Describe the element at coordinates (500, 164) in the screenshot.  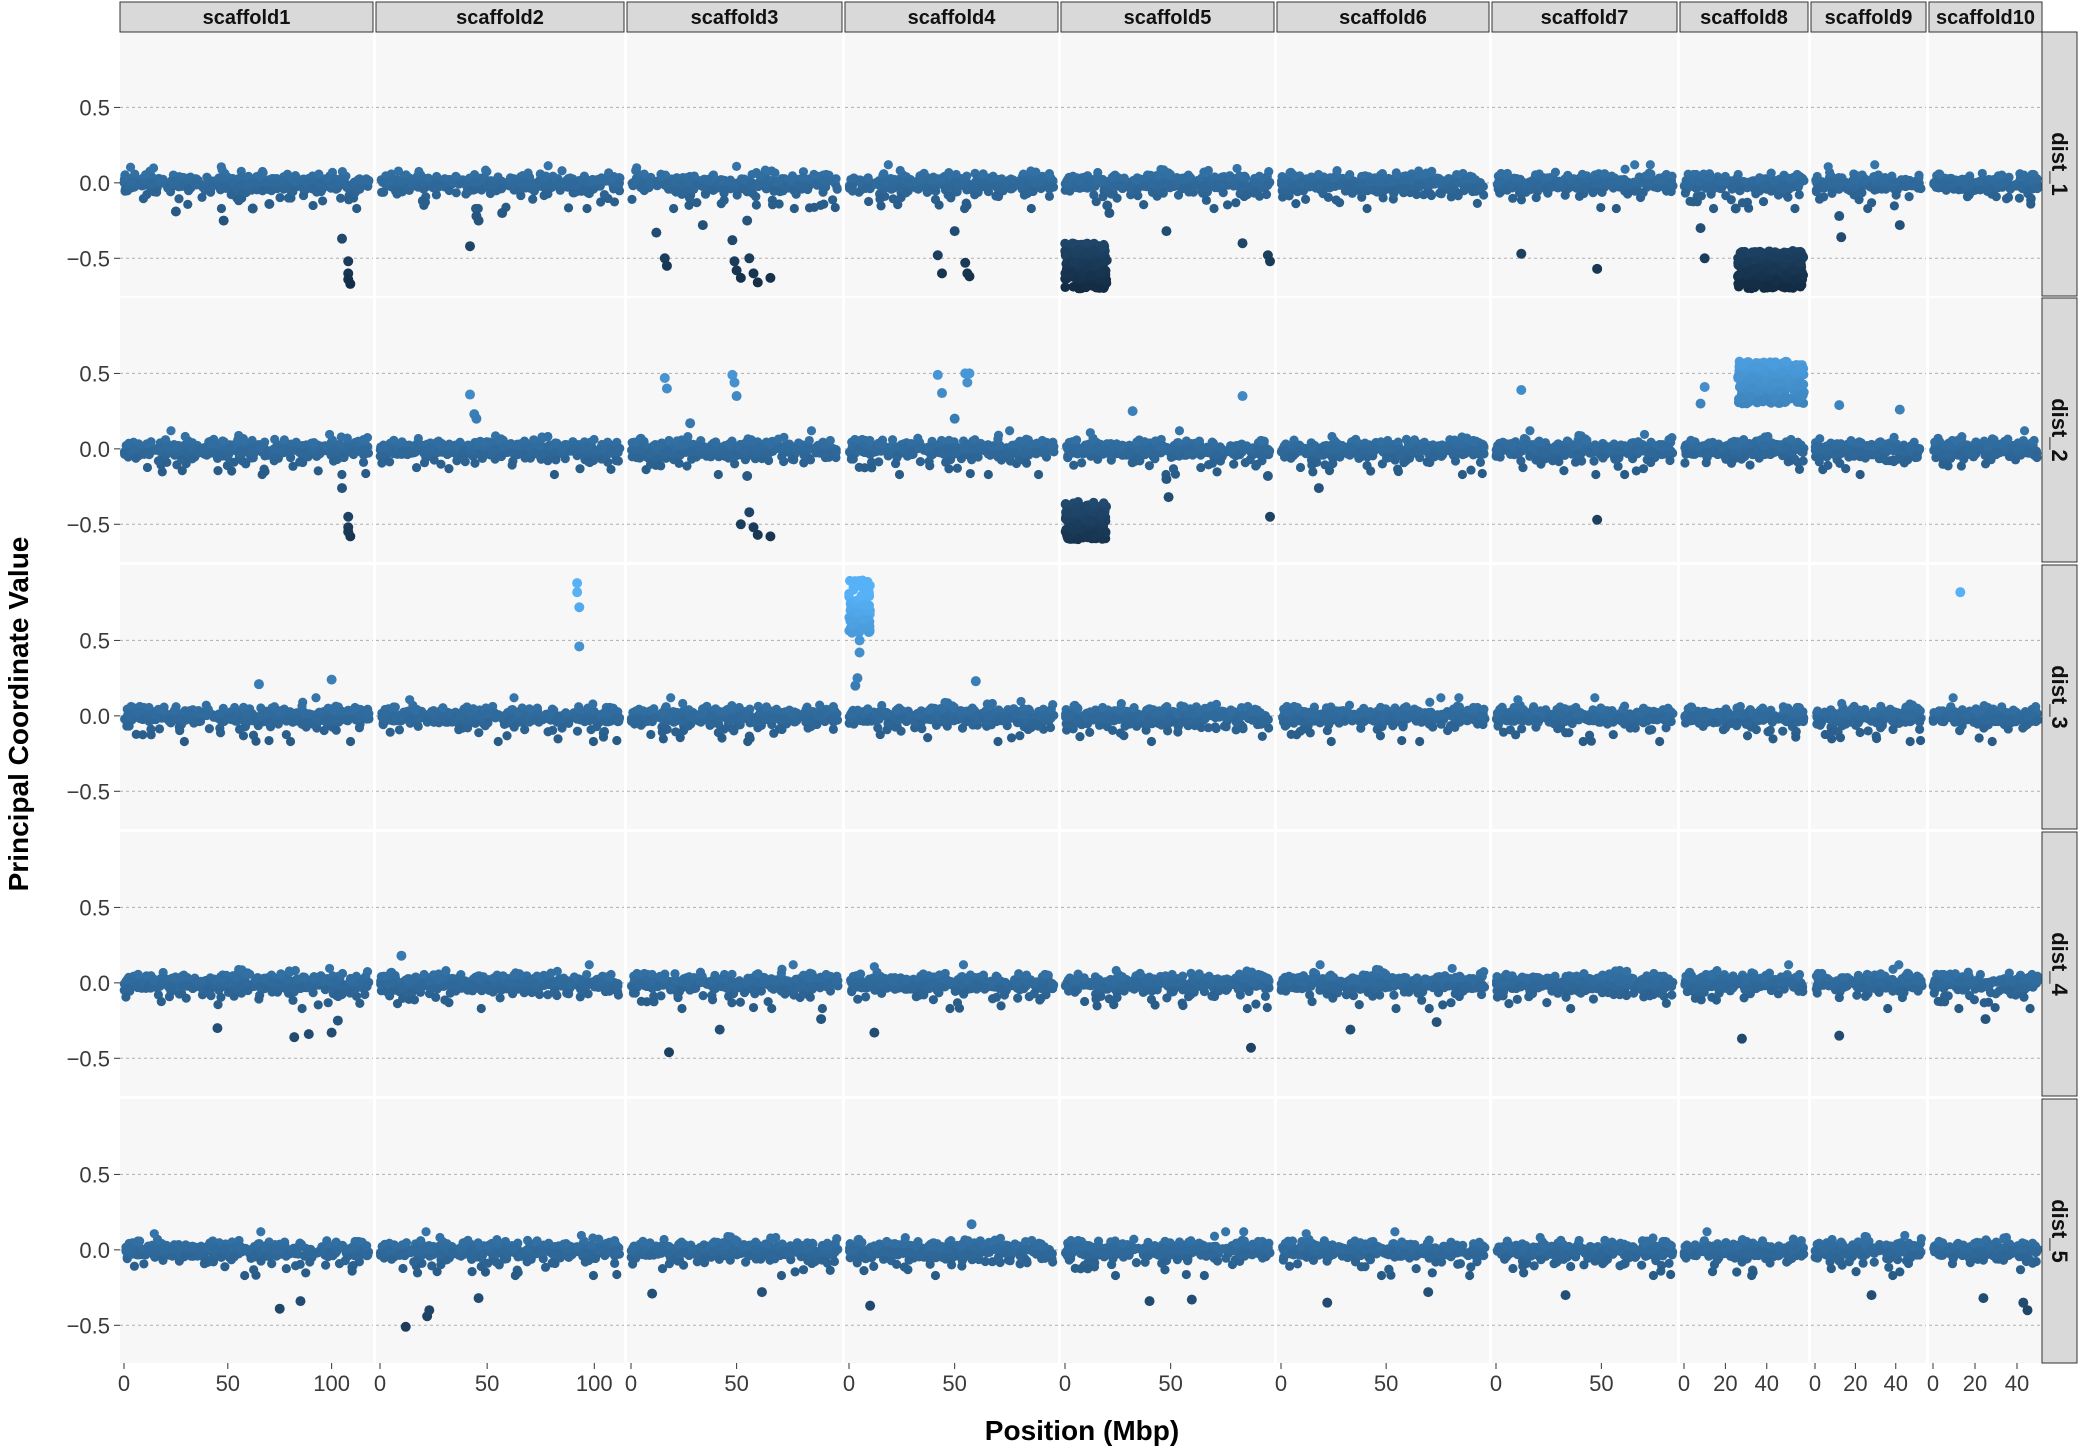
I see `panel-dist_1-scaffold2` at that location.